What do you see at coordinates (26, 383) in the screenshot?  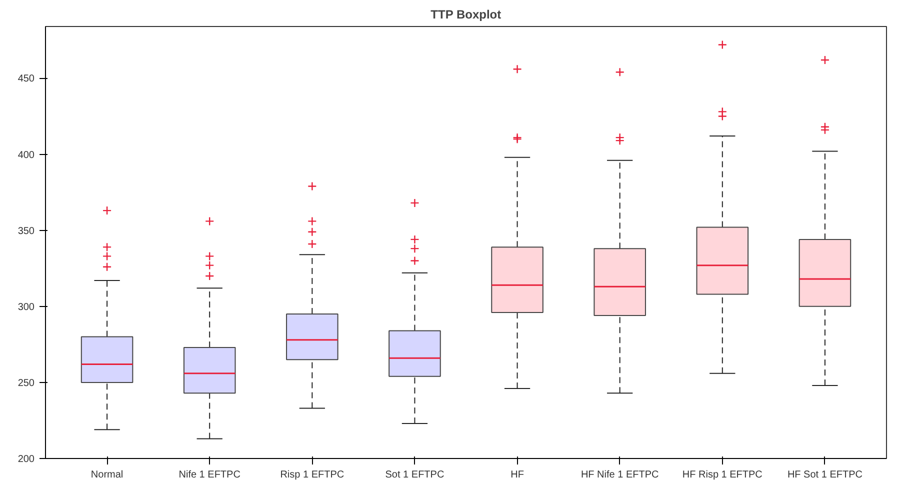 I see `y-tick-label: 250` at bounding box center [26, 383].